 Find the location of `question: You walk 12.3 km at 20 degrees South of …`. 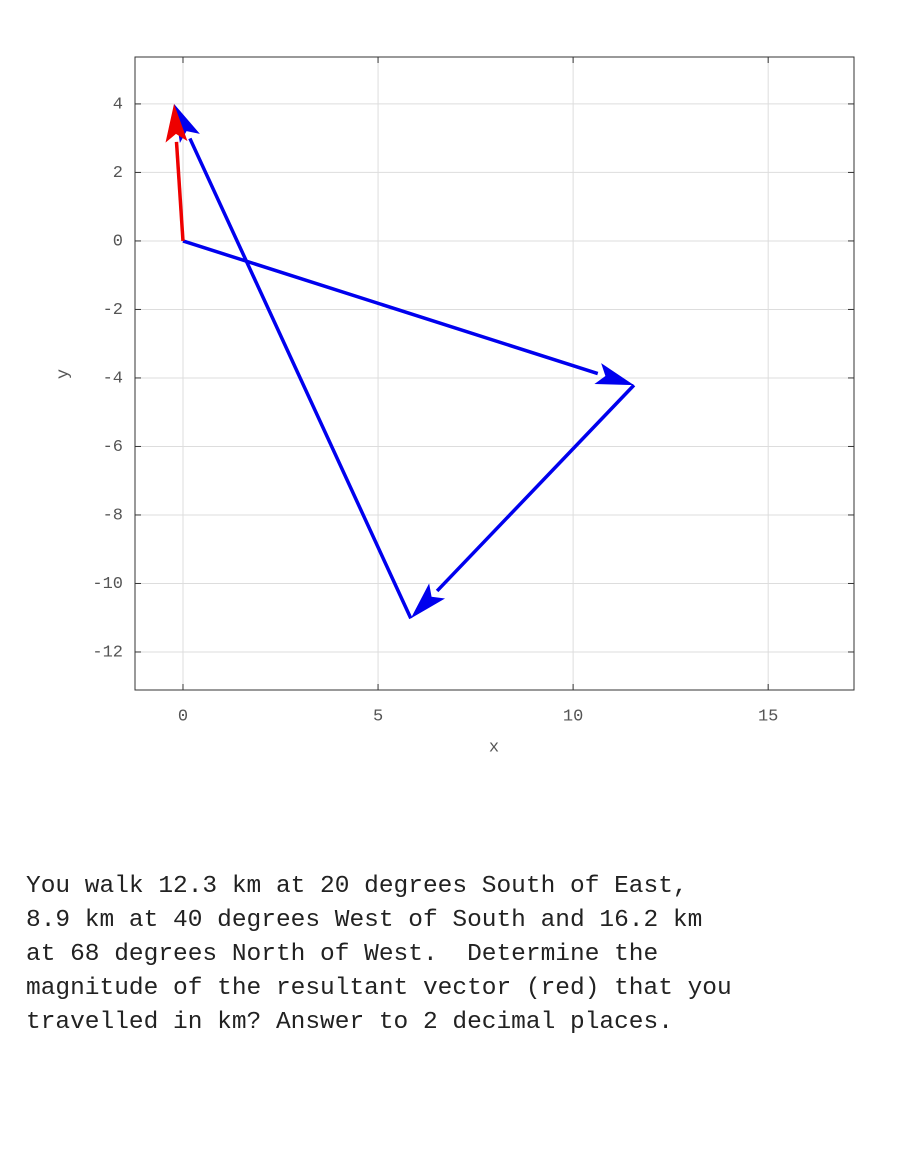

question: You walk 12.3 km at 20 degrees South of … is located at coordinates (379, 955).